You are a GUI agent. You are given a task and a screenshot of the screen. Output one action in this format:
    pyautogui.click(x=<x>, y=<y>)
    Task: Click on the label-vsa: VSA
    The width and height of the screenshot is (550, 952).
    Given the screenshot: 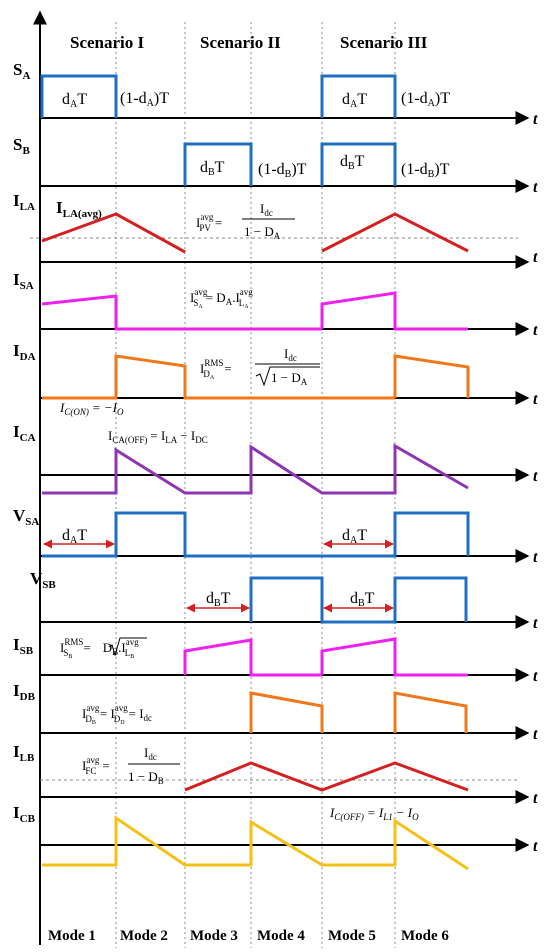 What is the action you would take?
    pyautogui.click(x=26, y=517)
    